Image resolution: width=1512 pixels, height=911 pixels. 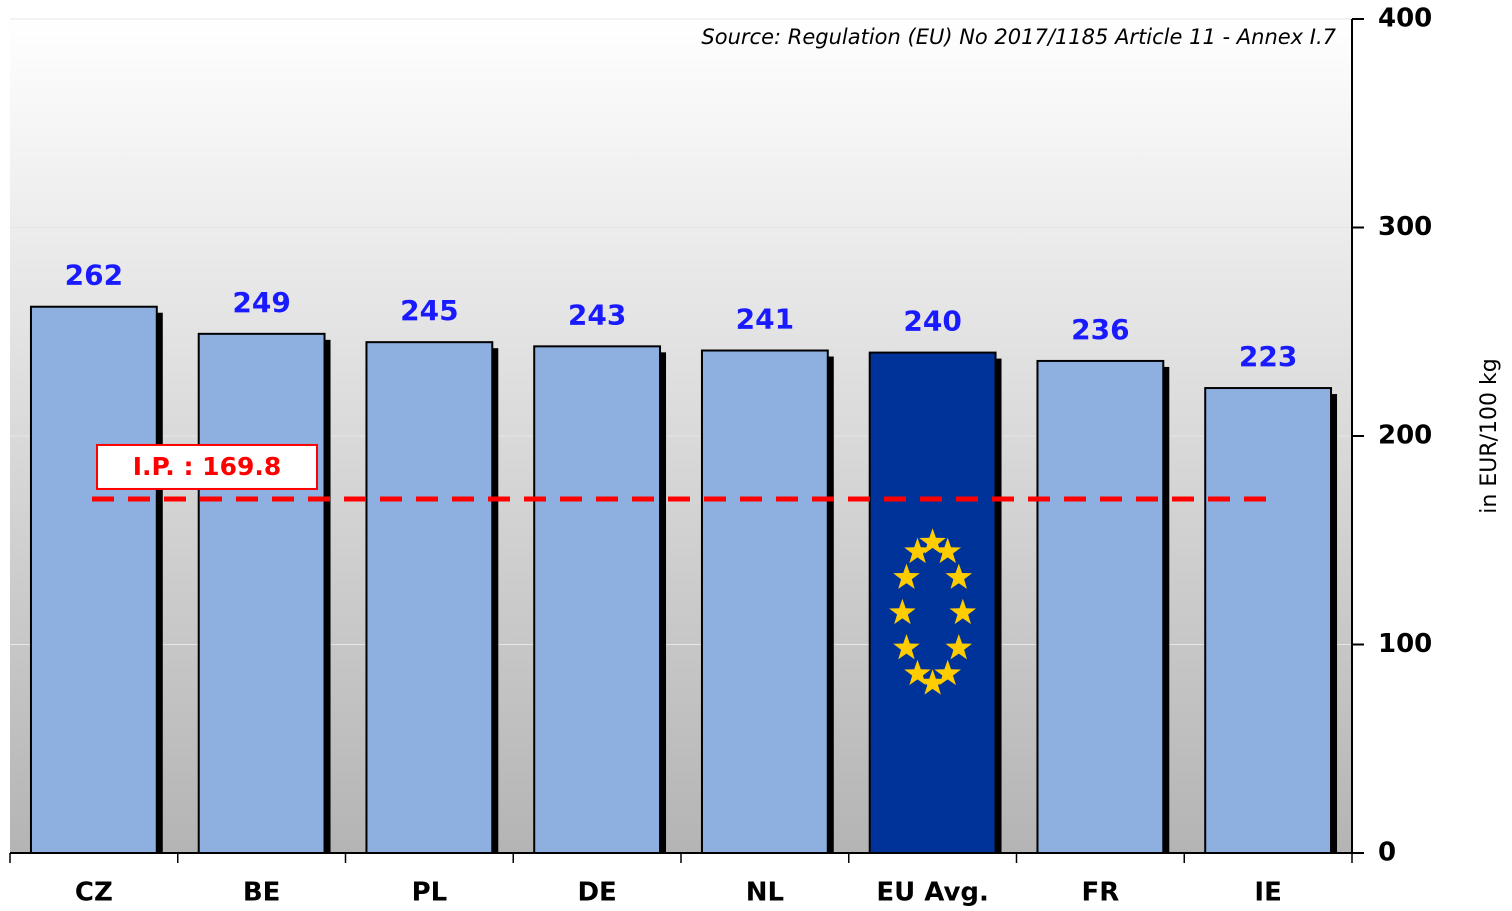 What do you see at coordinates (1387, 853) in the screenshot?
I see `y-tick-label: 0` at bounding box center [1387, 853].